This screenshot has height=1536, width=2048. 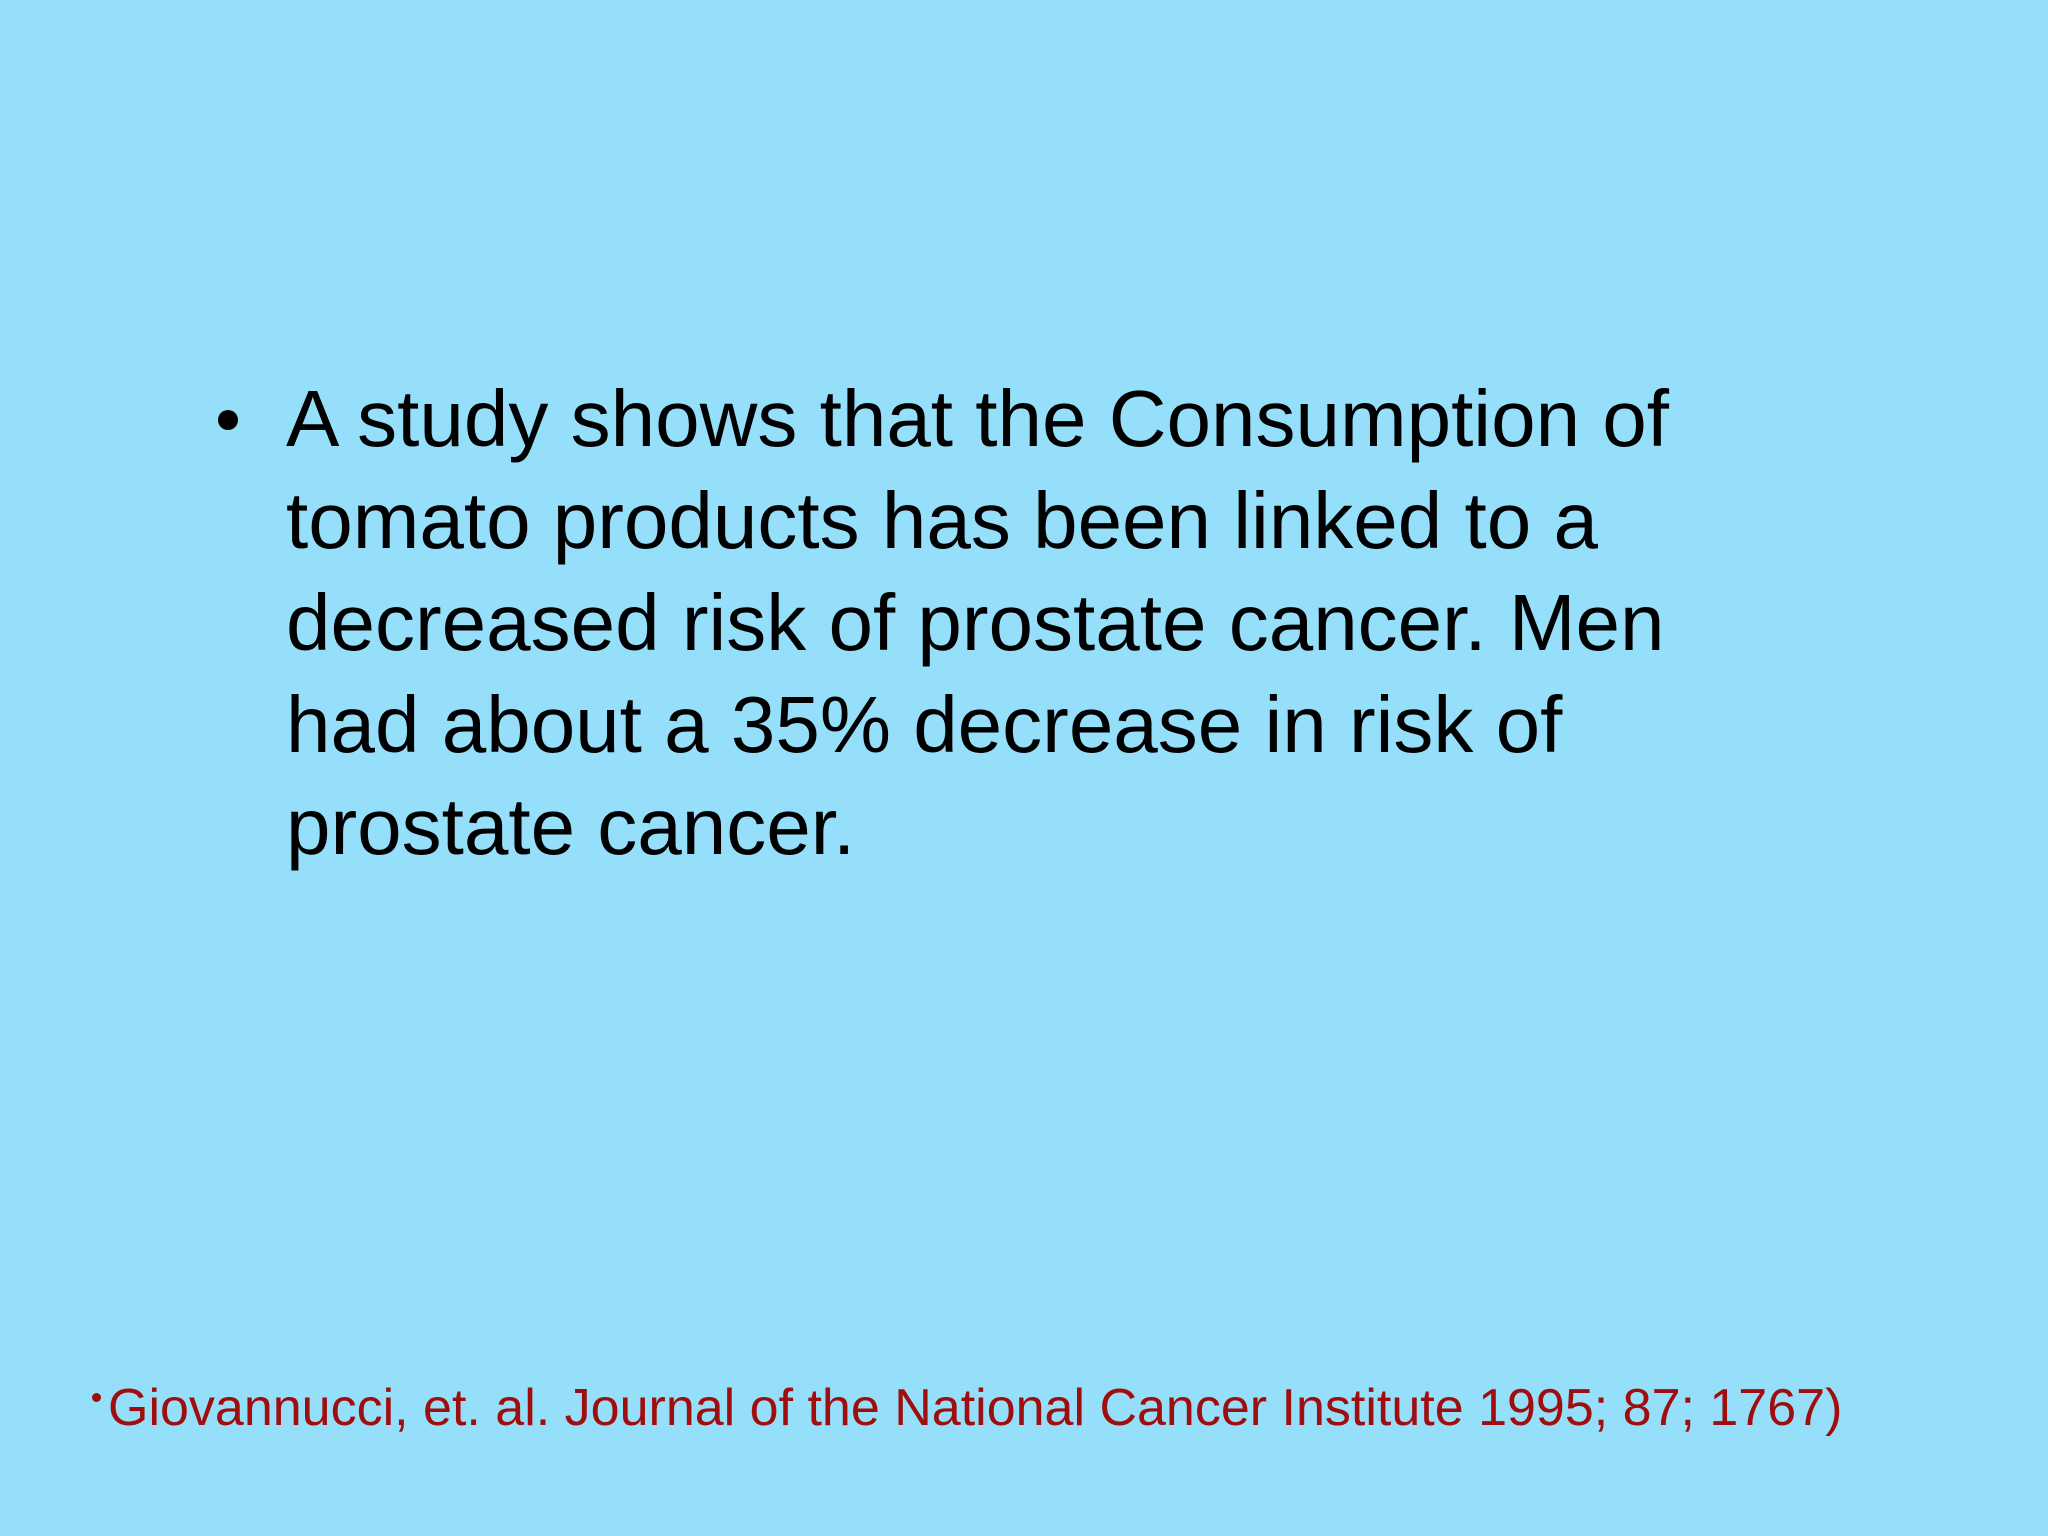 I want to click on bullet-line: A study shows that the Consumption of, so click(x=978, y=418).